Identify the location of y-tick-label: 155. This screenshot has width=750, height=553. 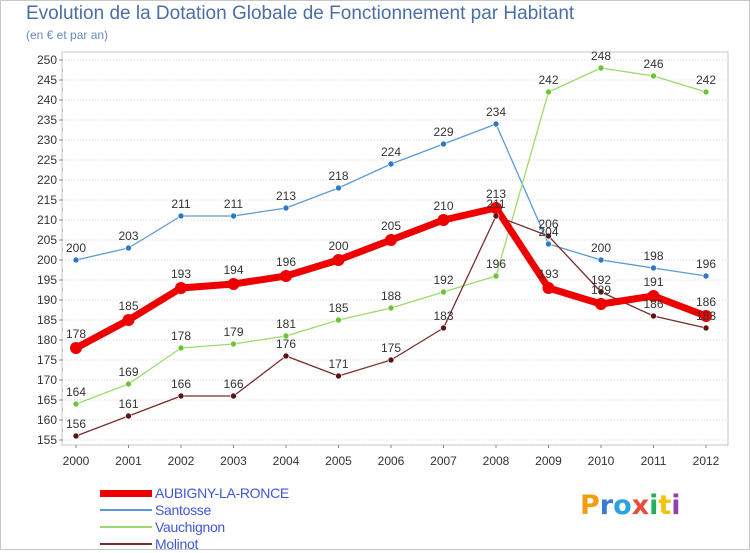
(47, 440).